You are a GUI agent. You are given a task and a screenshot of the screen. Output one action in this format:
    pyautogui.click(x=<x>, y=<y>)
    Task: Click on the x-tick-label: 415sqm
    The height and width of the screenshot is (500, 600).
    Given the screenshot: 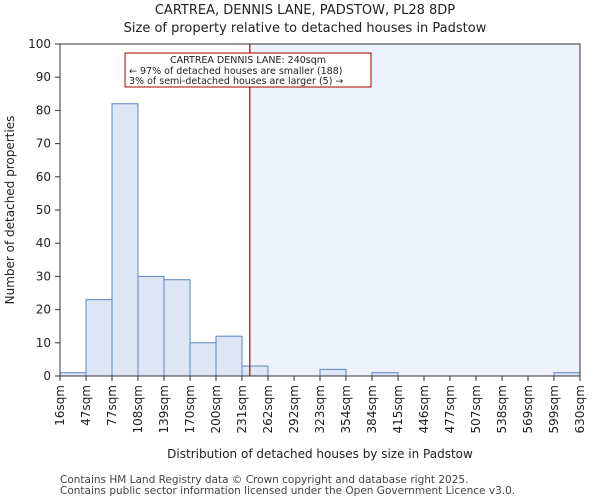 What is the action you would take?
    pyautogui.click(x=398, y=409)
    